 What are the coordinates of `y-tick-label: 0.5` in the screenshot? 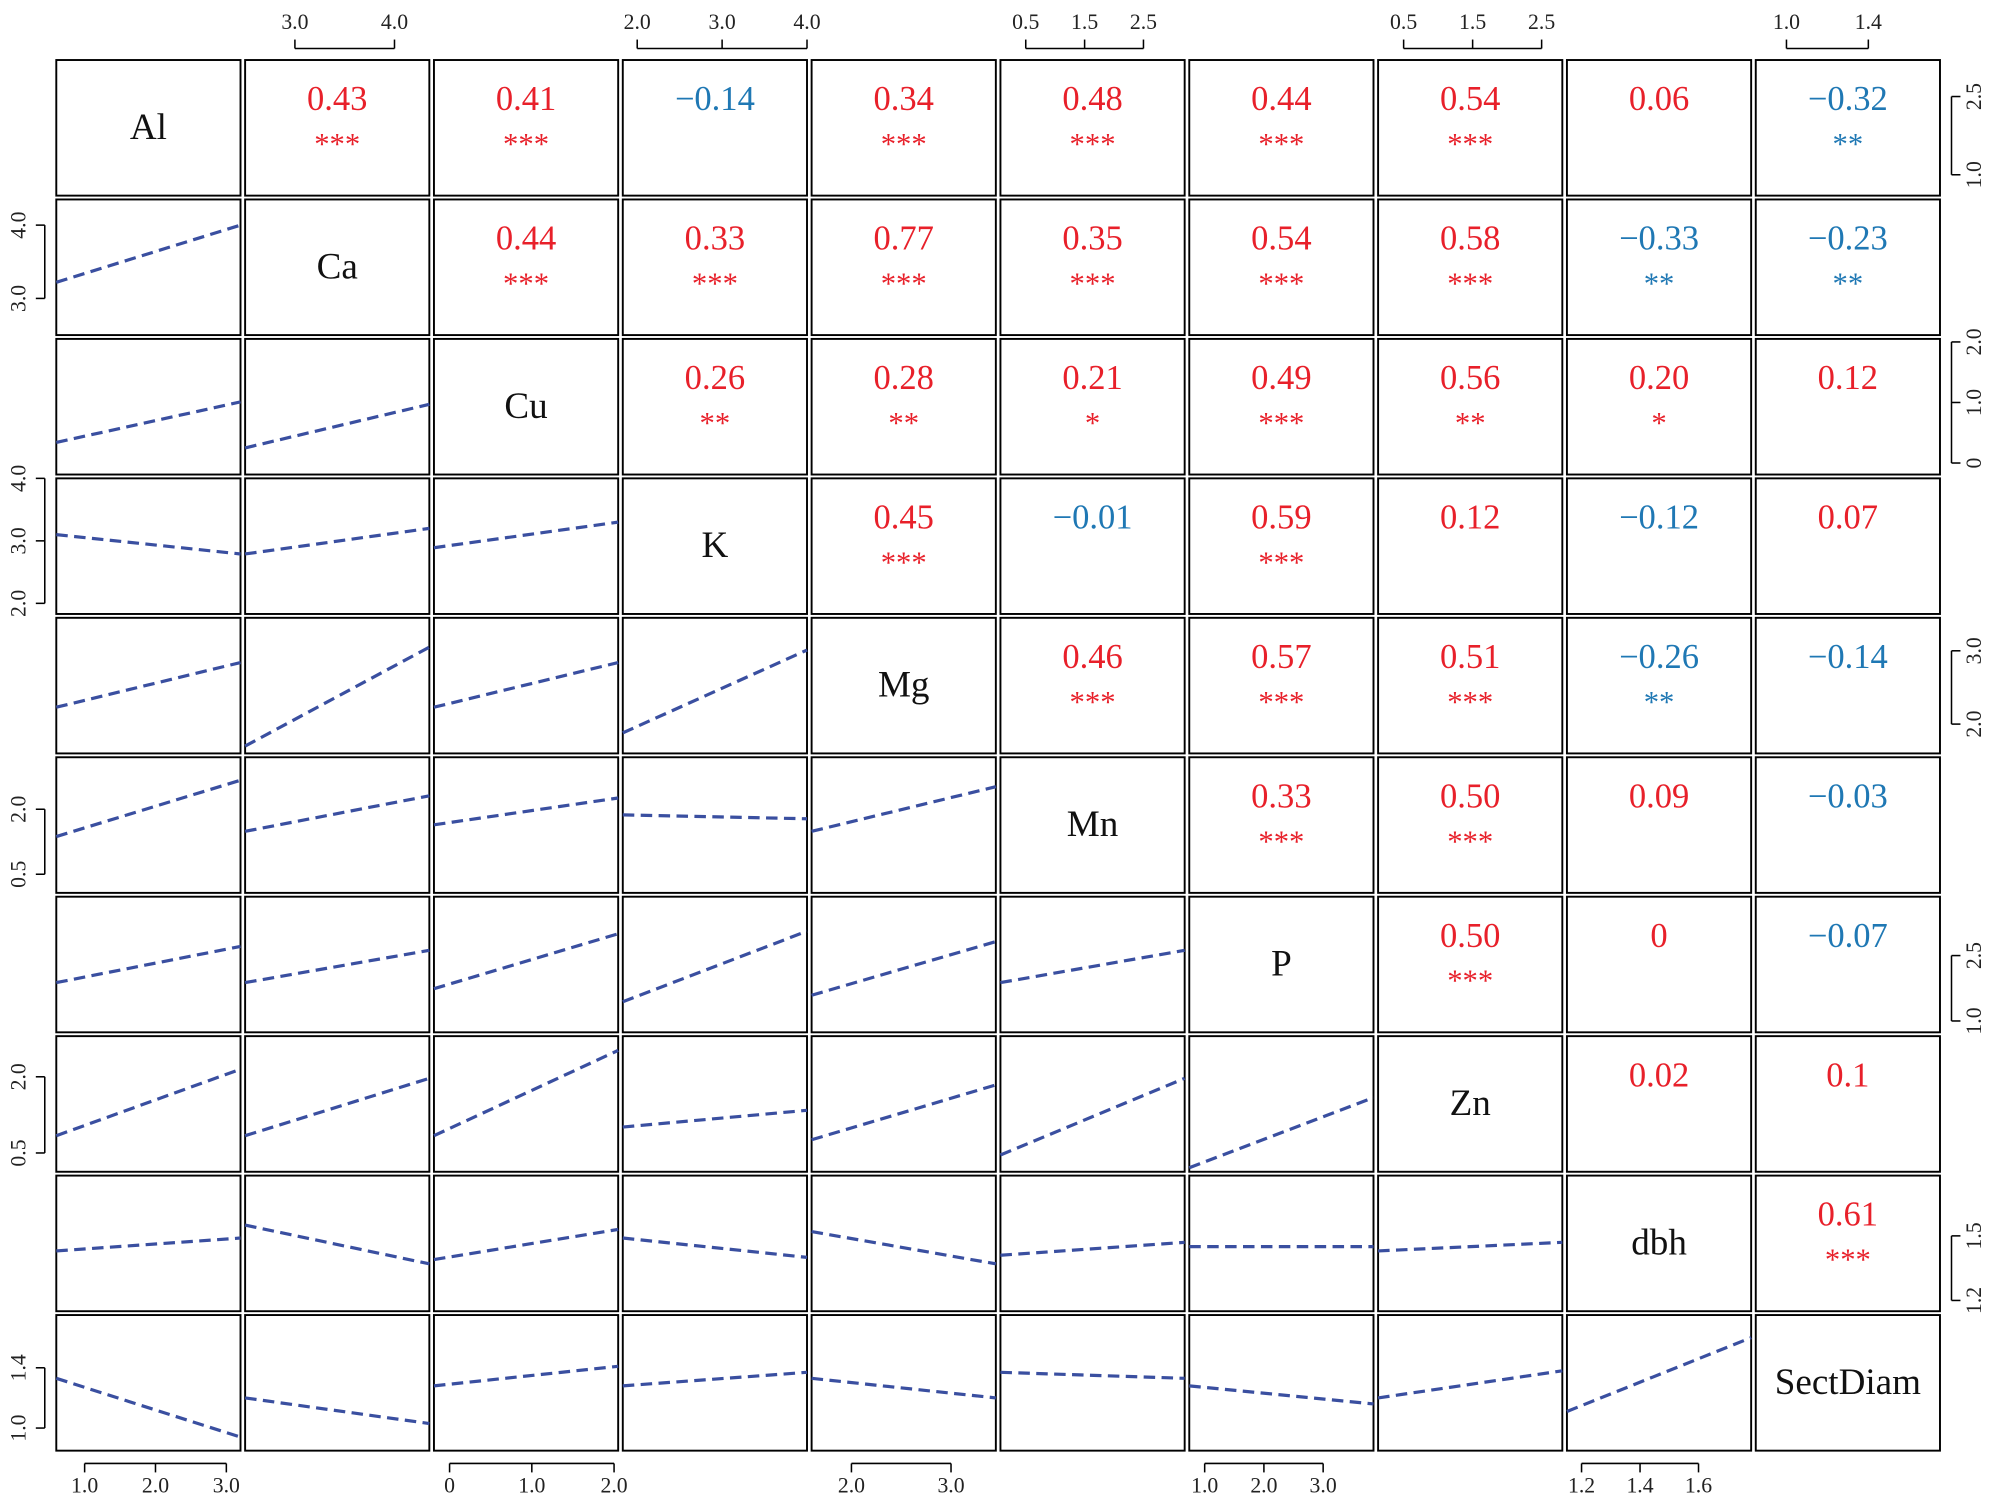 It's located at (18, 1152).